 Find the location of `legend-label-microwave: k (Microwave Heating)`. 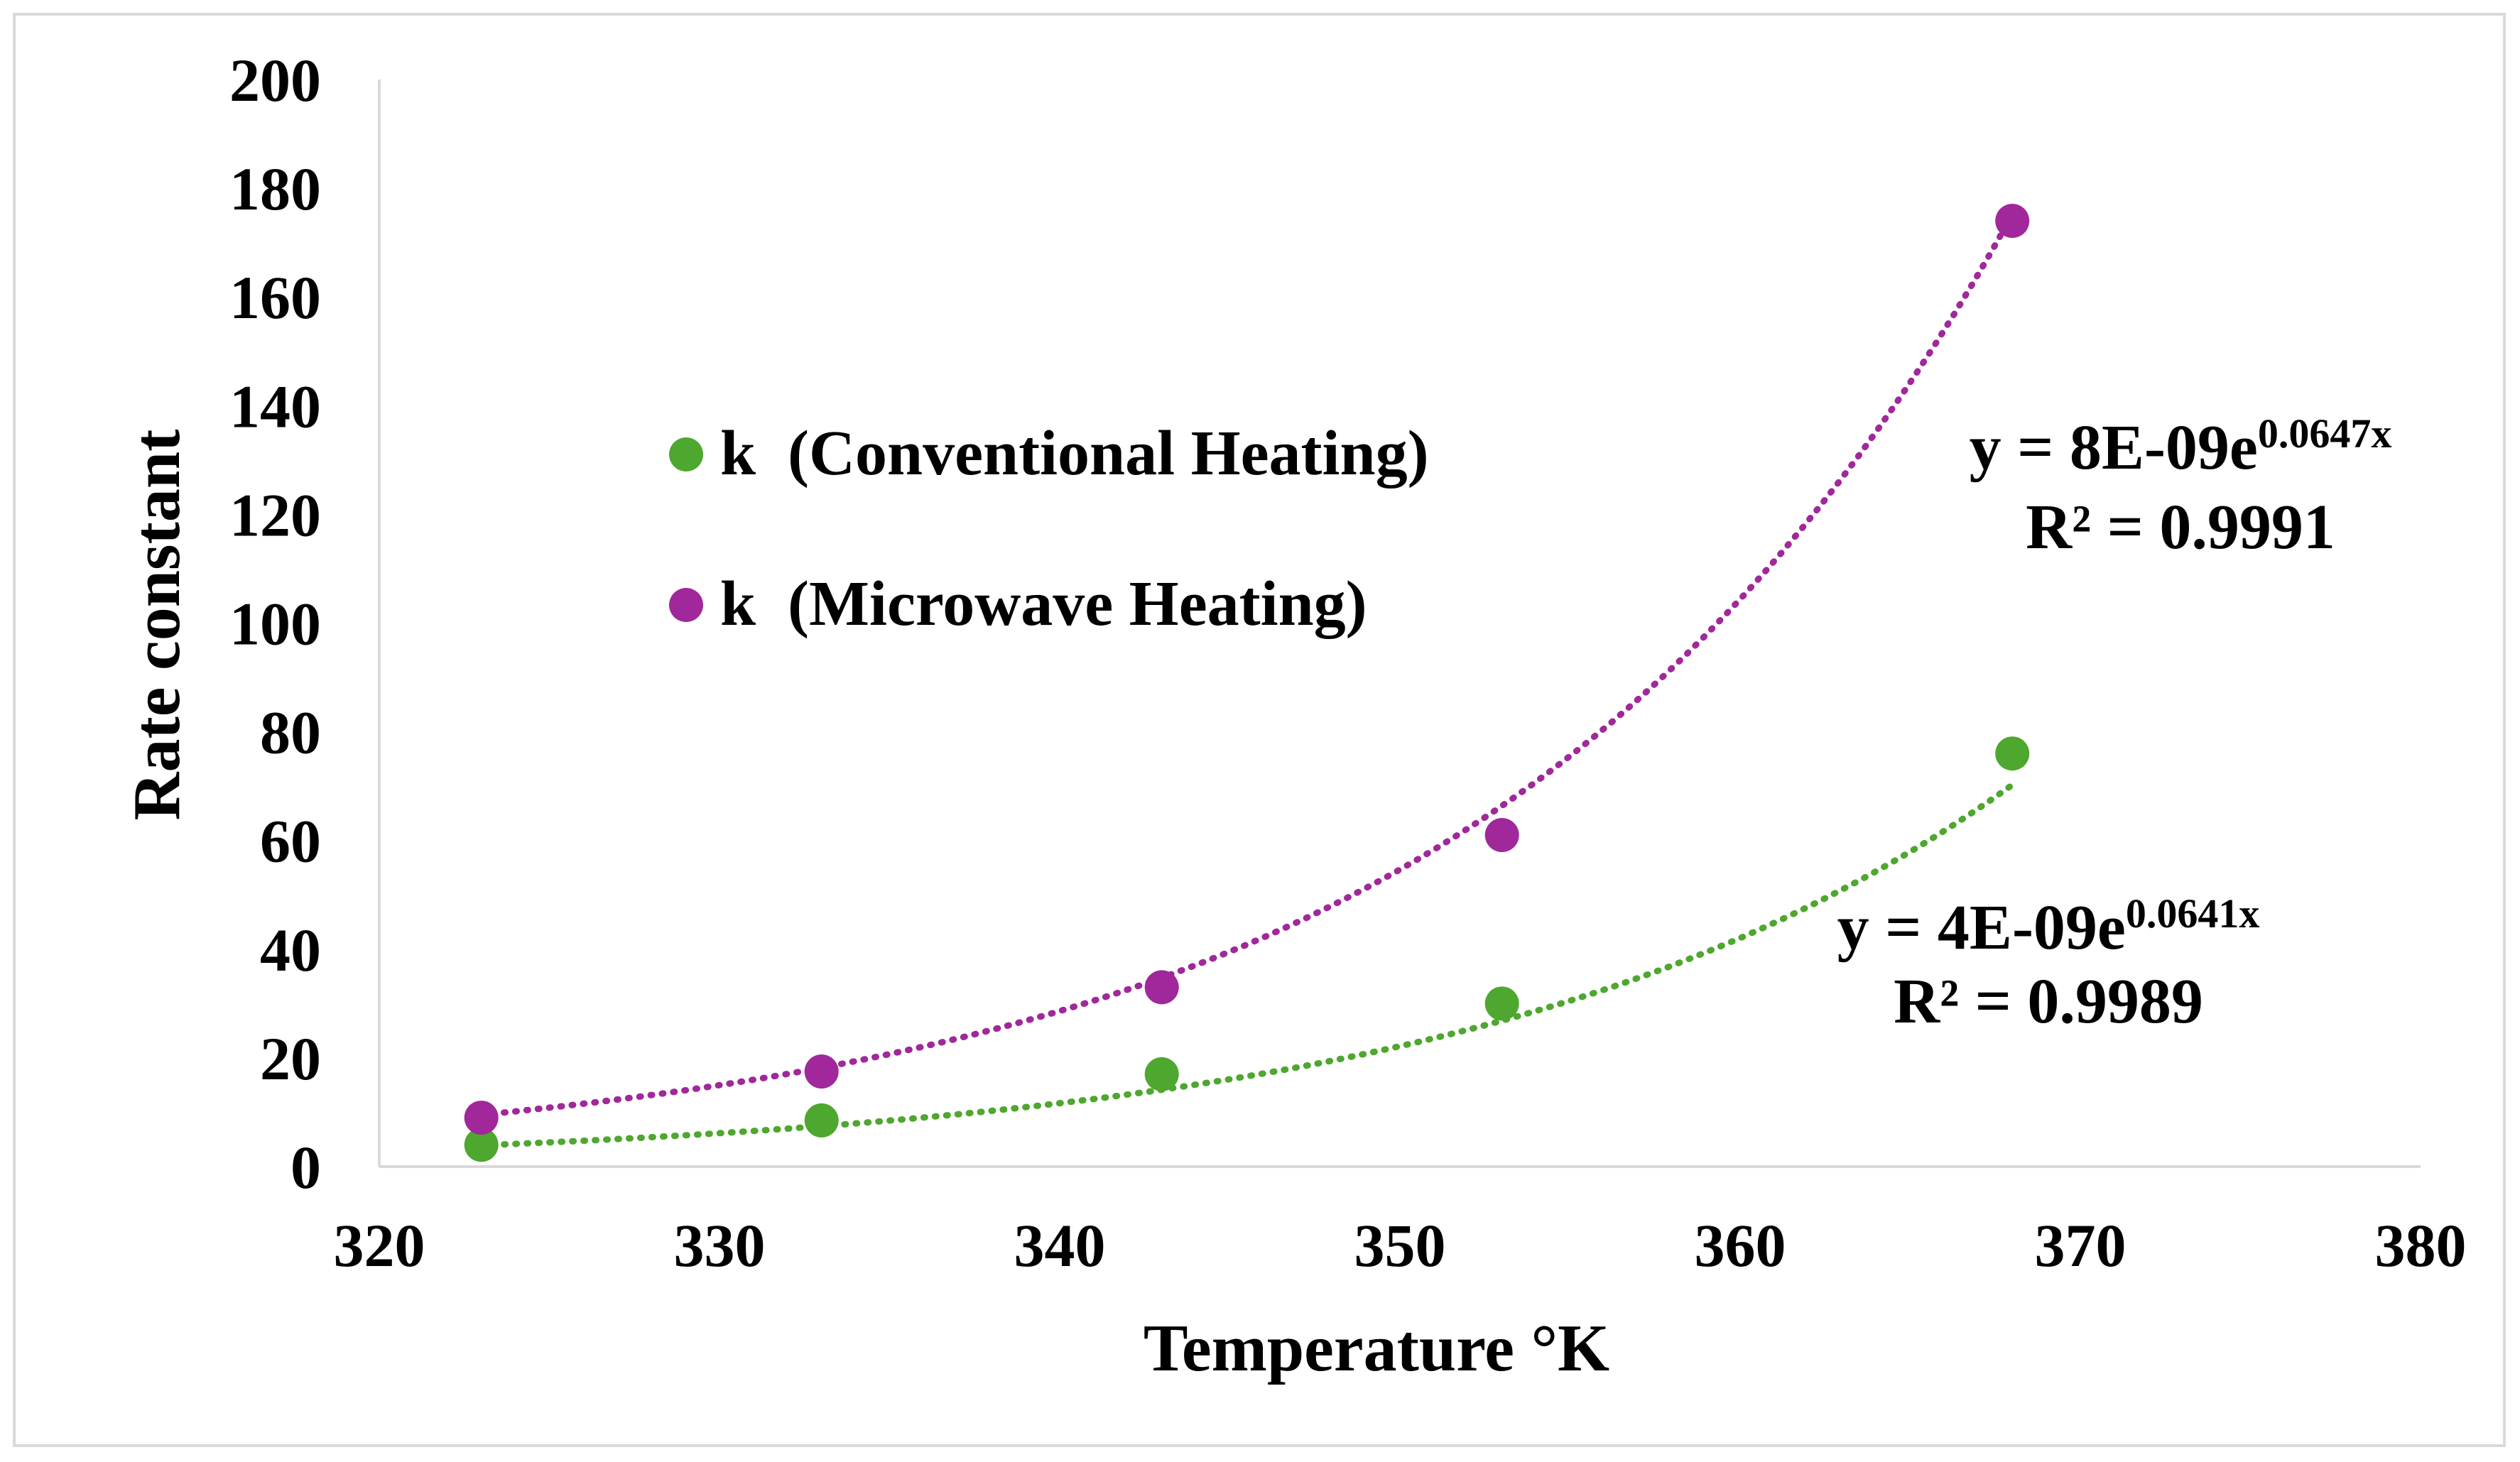

legend-label-microwave: k (Microwave Heating) is located at coordinates (1043, 604).